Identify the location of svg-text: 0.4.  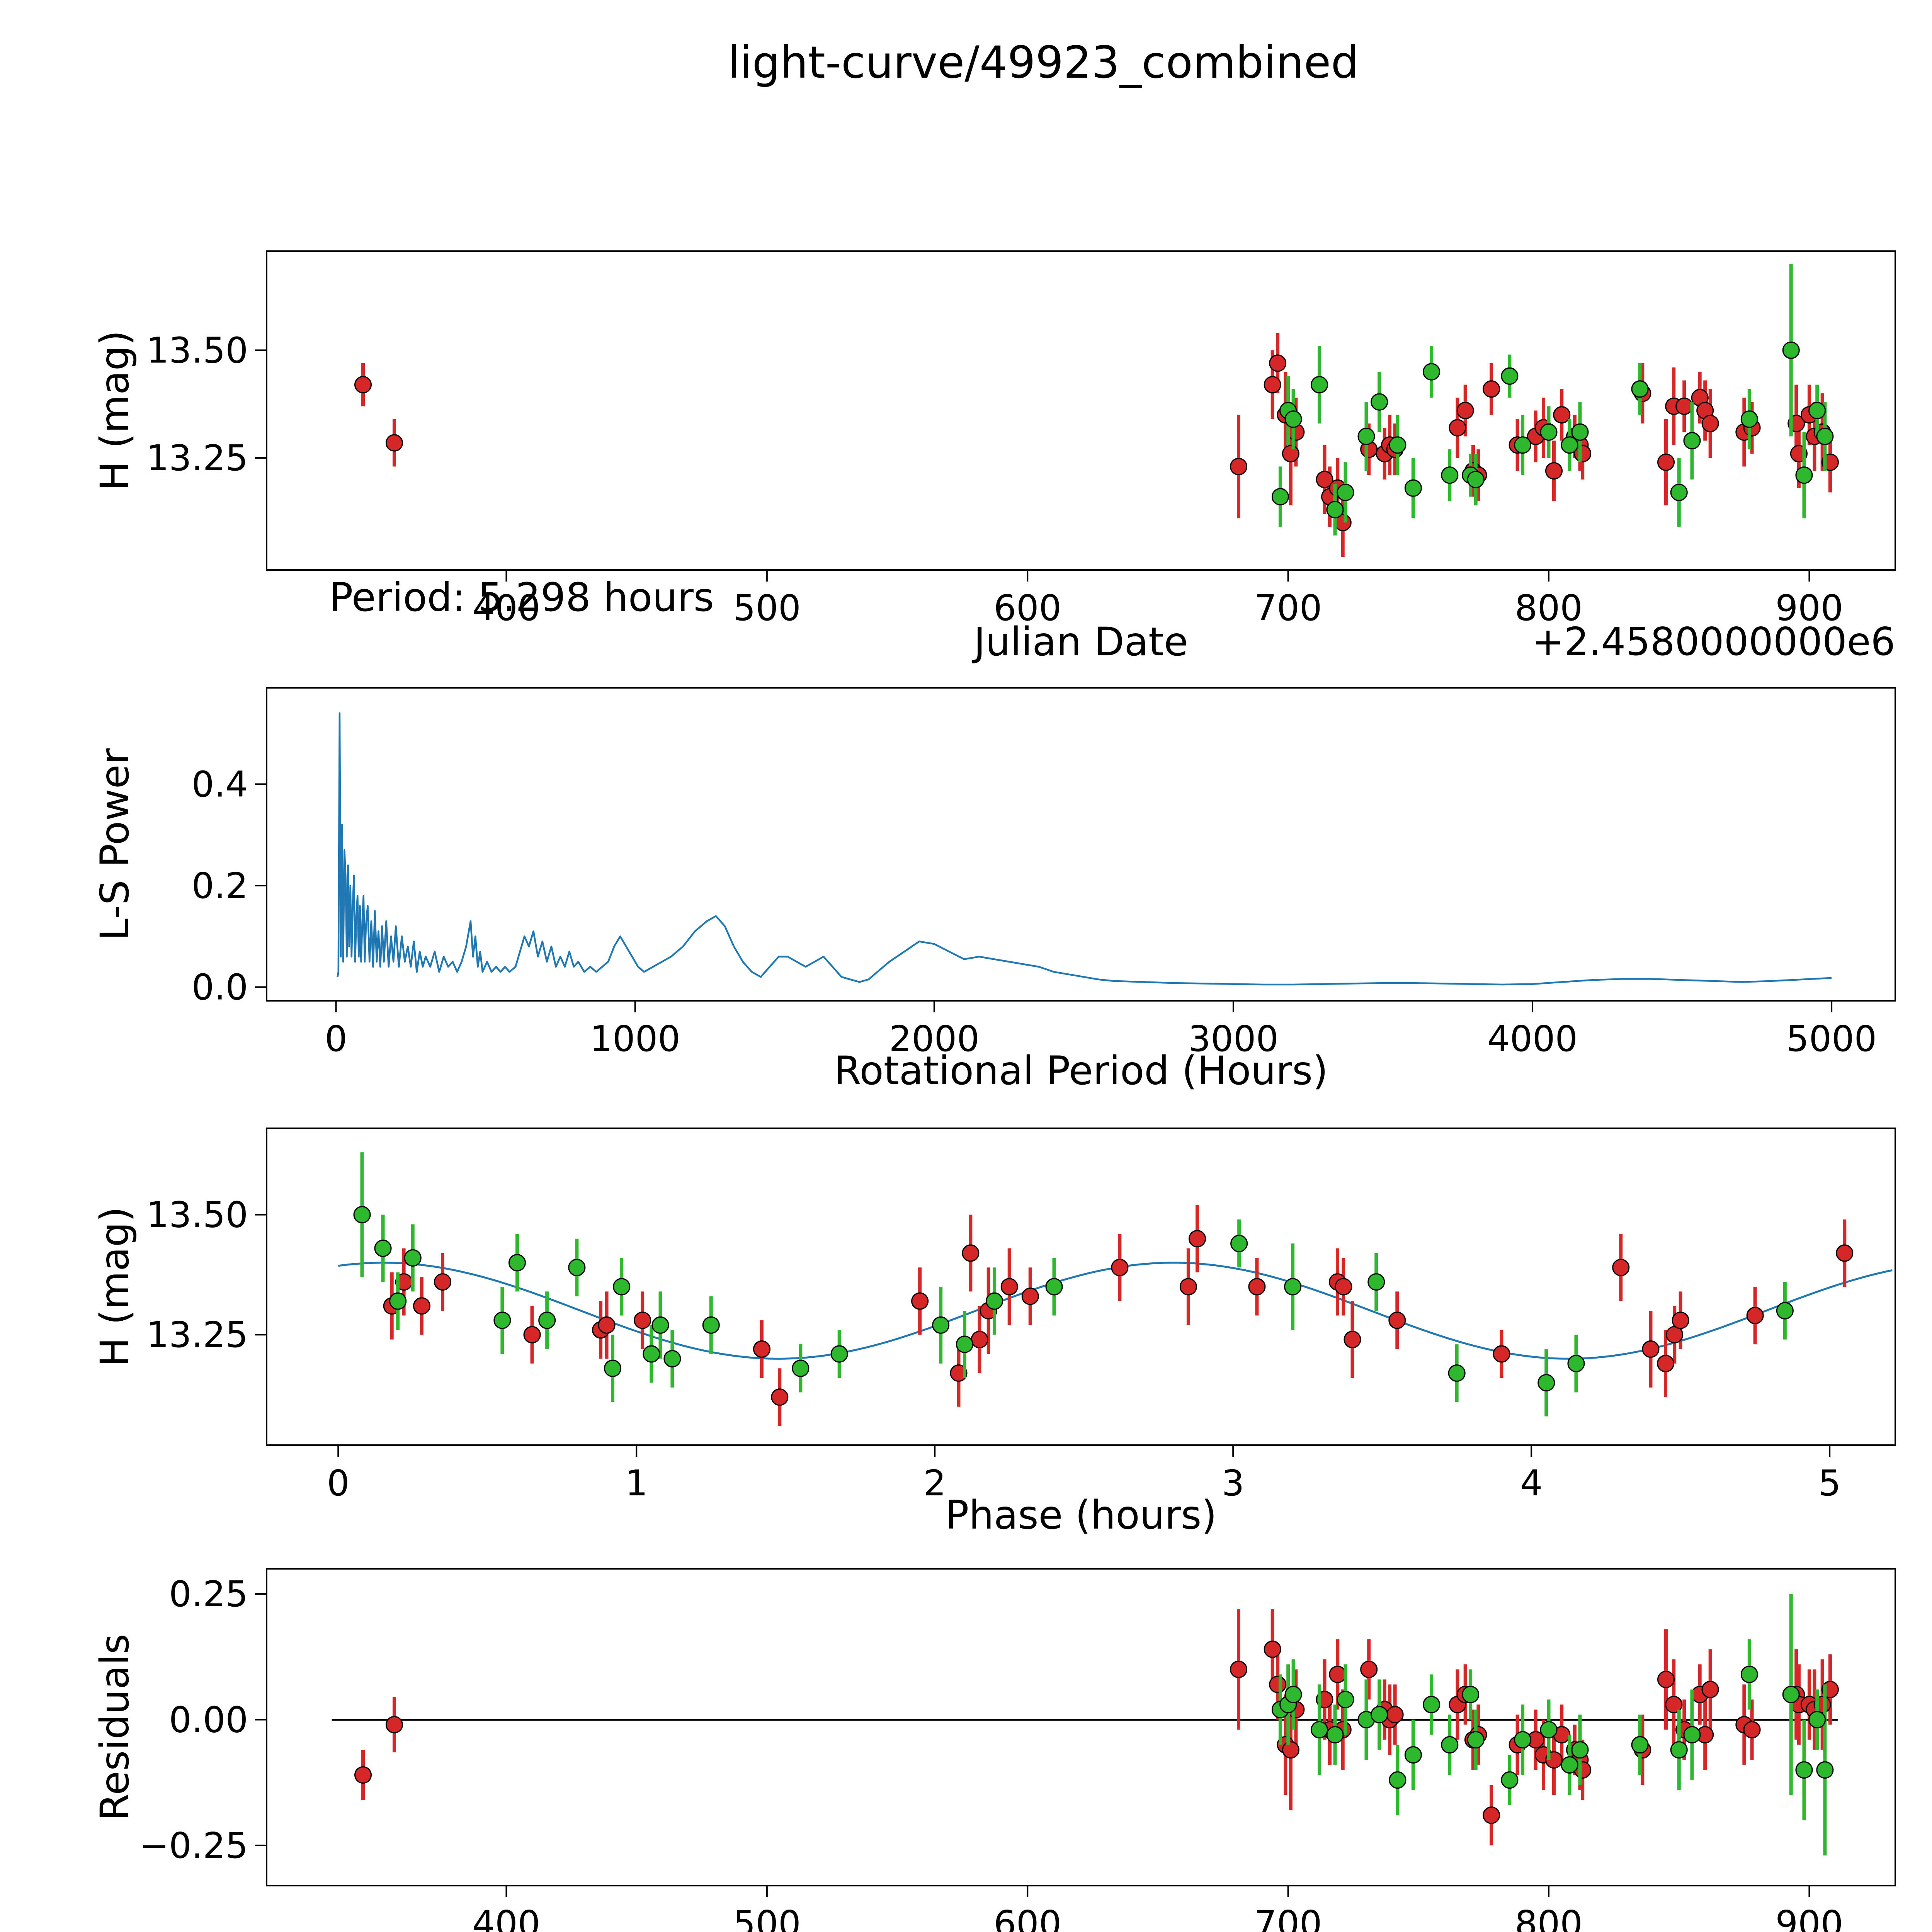
(220, 784).